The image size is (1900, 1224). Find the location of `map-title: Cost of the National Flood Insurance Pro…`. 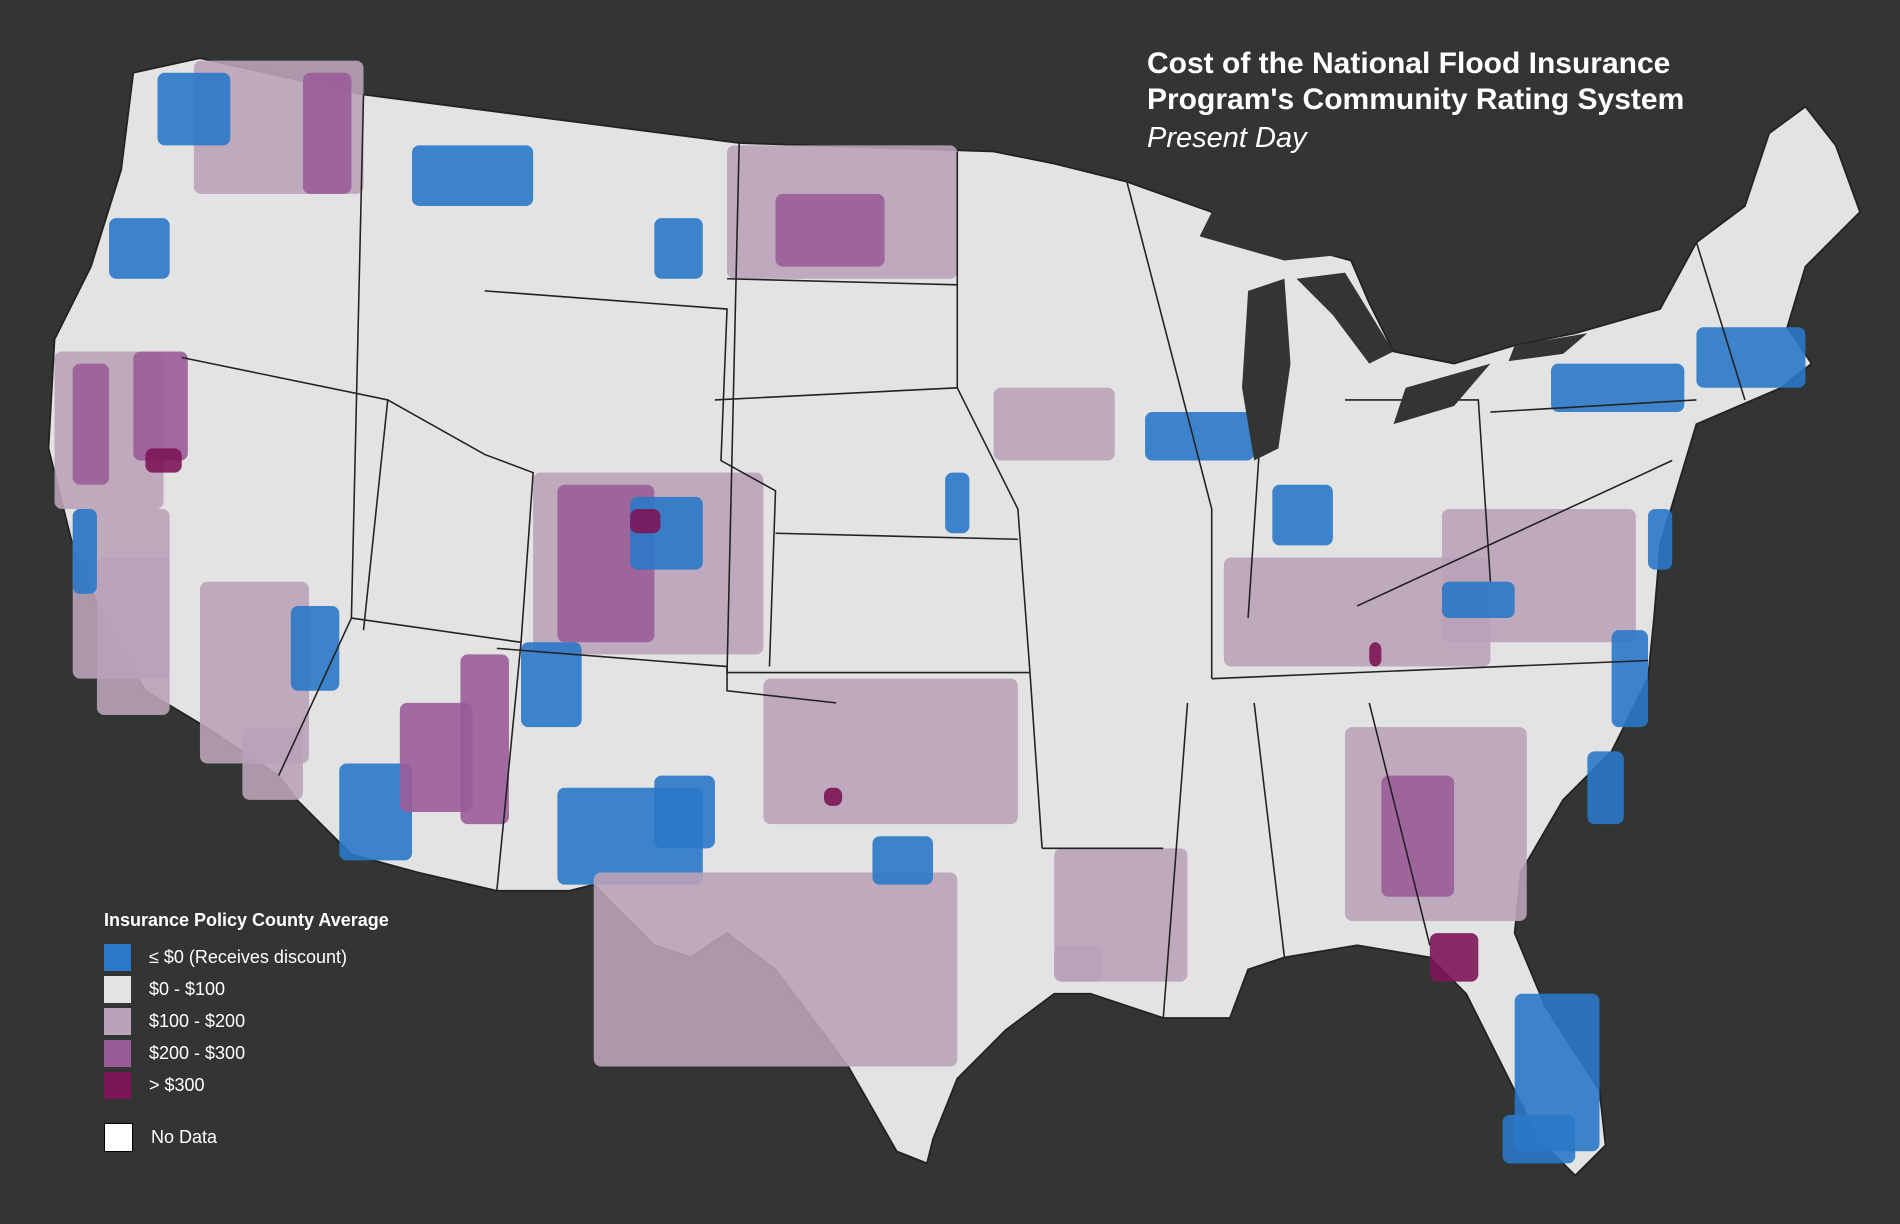

map-title: Cost of the National Flood Insurance Pro… is located at coordinates (1415, 82).